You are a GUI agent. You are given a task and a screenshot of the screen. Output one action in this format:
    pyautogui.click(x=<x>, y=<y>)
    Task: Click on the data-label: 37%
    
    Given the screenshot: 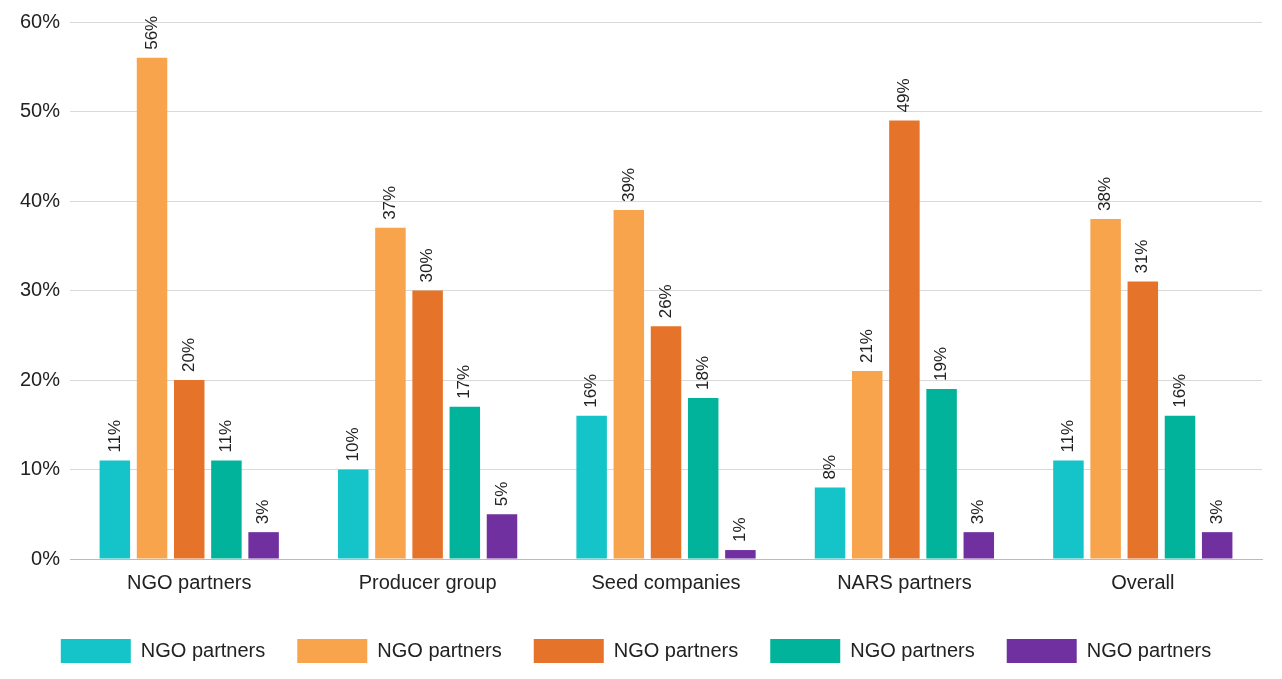 What is the action you would take?
    pyautogui.click(x=390, y=202)
    